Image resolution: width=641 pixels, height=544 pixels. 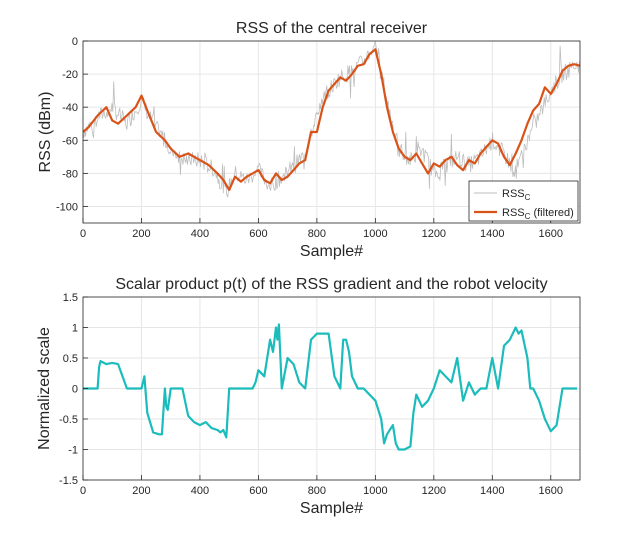 I want to click on y-tick-label: 1.5, so click(x=70, y=298).